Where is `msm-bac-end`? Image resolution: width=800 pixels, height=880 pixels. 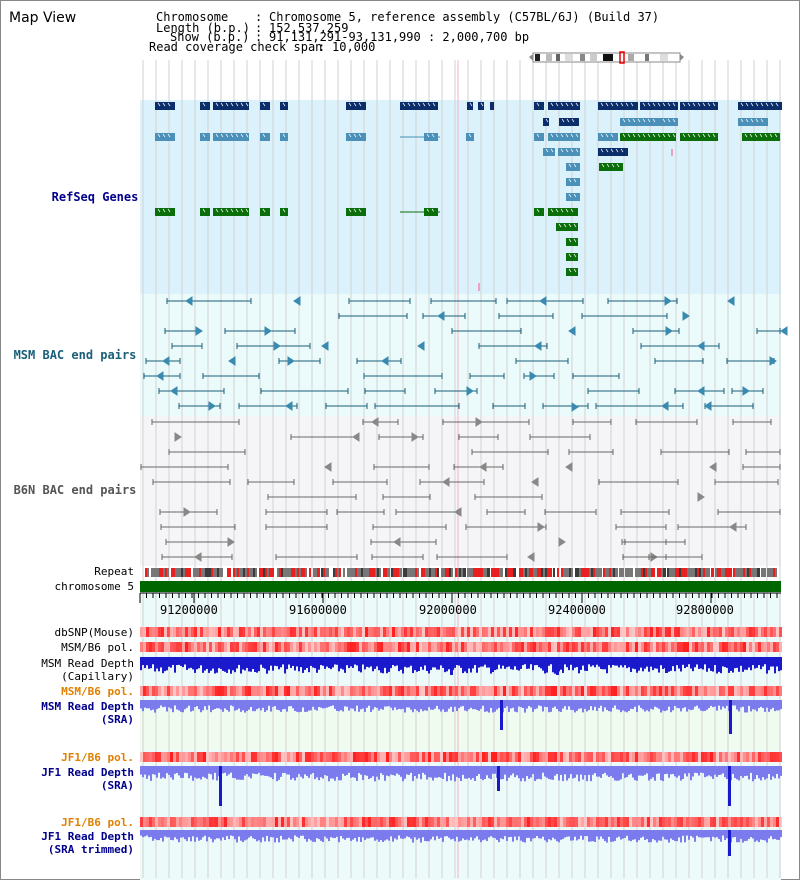
msm-bac-end is located at coordinates (277, 346).